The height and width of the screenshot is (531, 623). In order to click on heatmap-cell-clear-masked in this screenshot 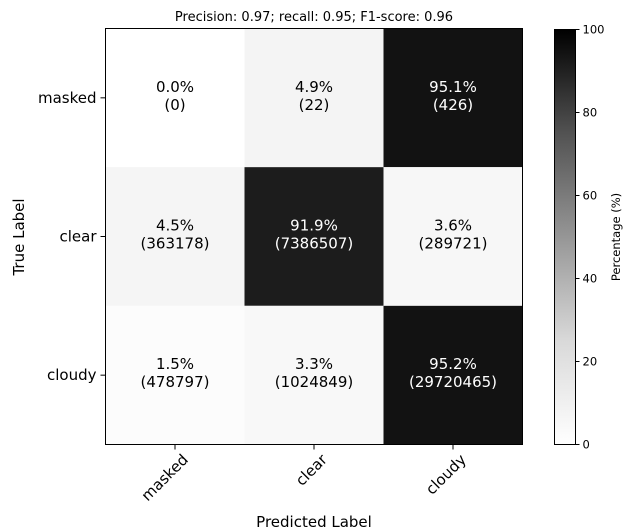, I will do `click(175, 236)`.